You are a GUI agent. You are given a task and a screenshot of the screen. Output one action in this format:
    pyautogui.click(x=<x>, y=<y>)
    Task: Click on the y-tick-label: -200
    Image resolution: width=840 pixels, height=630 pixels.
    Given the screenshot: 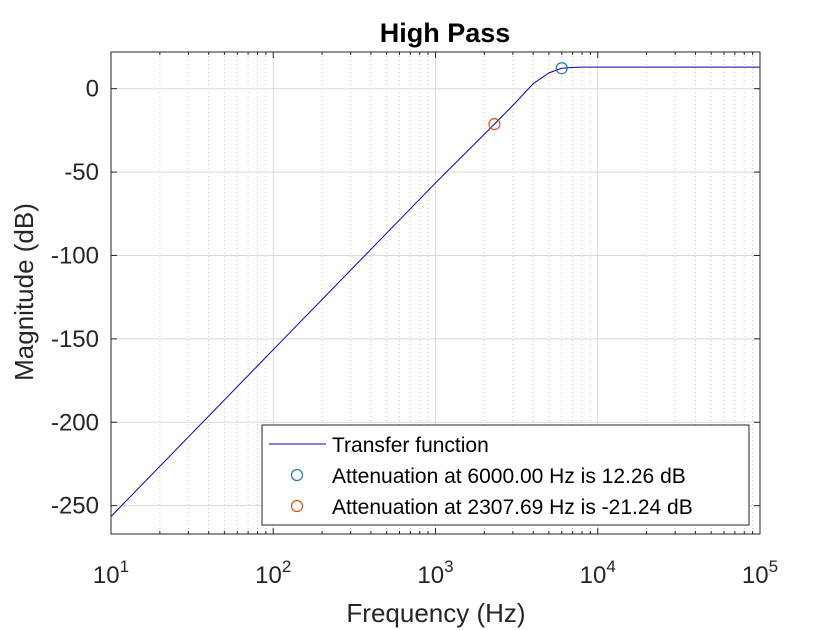 What is the action you would take?
    pyautogui.click(x=75, y=422)
    